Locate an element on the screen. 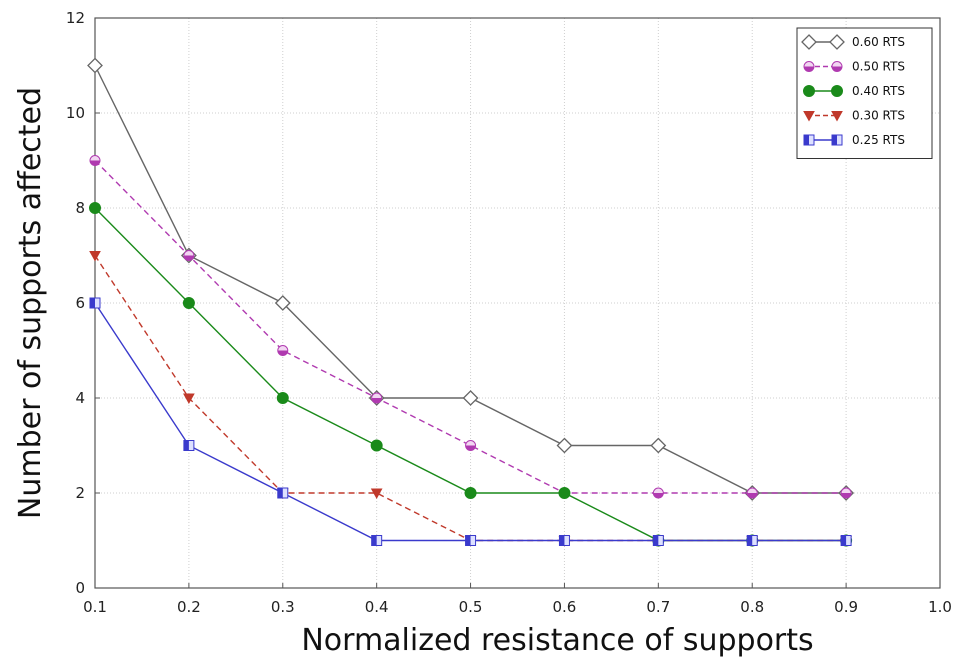  y-tick-label: 10 is located at coordinates (75, 113).